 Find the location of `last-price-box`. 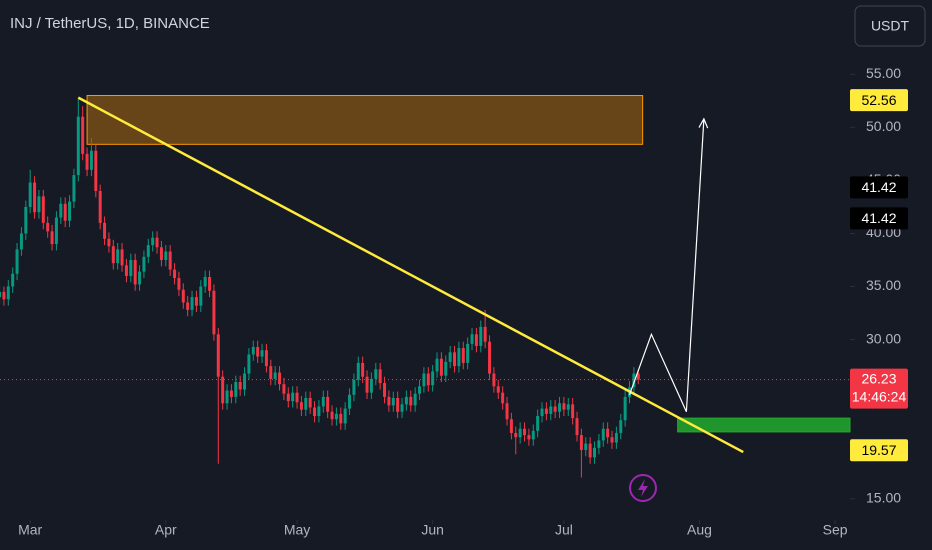

last-price-box is located at coordinates (879, 388).